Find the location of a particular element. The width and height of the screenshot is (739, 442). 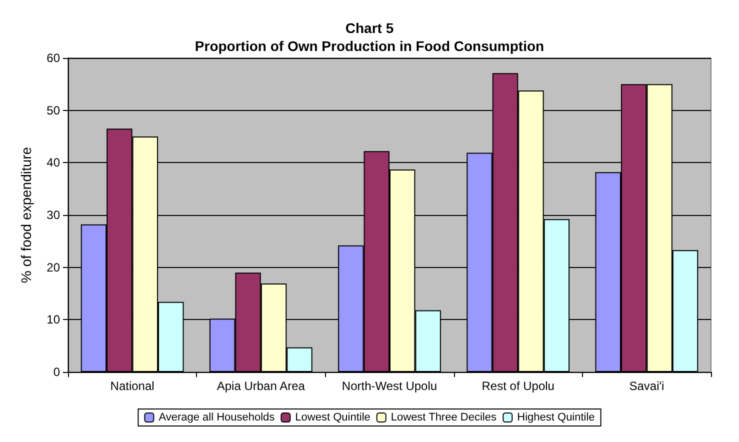

legend-label: Average all Households is located at coordinates (217, 418).